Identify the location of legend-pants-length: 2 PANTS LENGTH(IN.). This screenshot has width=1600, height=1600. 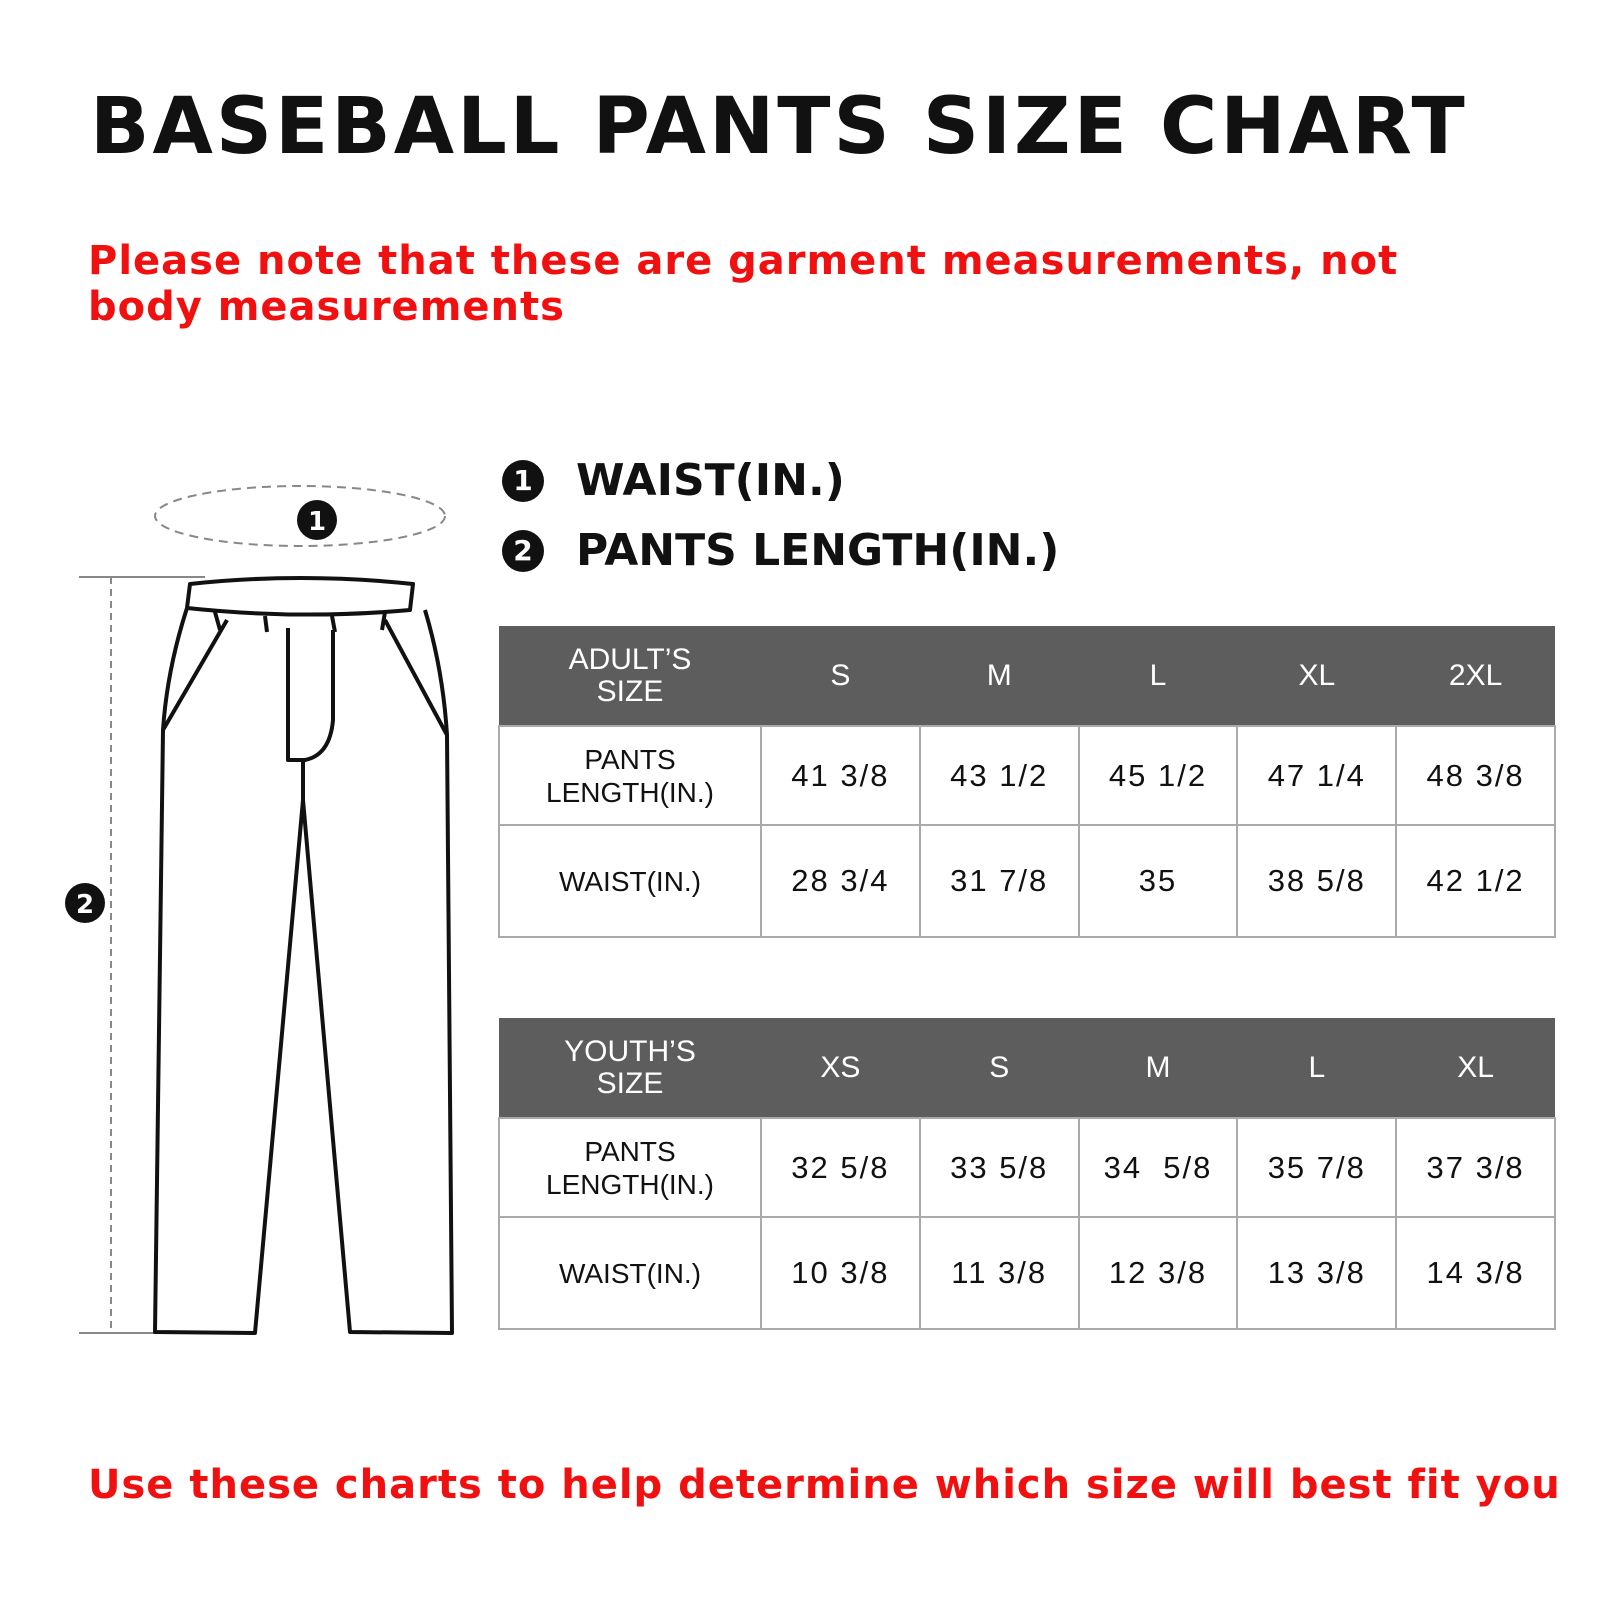
(780, 550).